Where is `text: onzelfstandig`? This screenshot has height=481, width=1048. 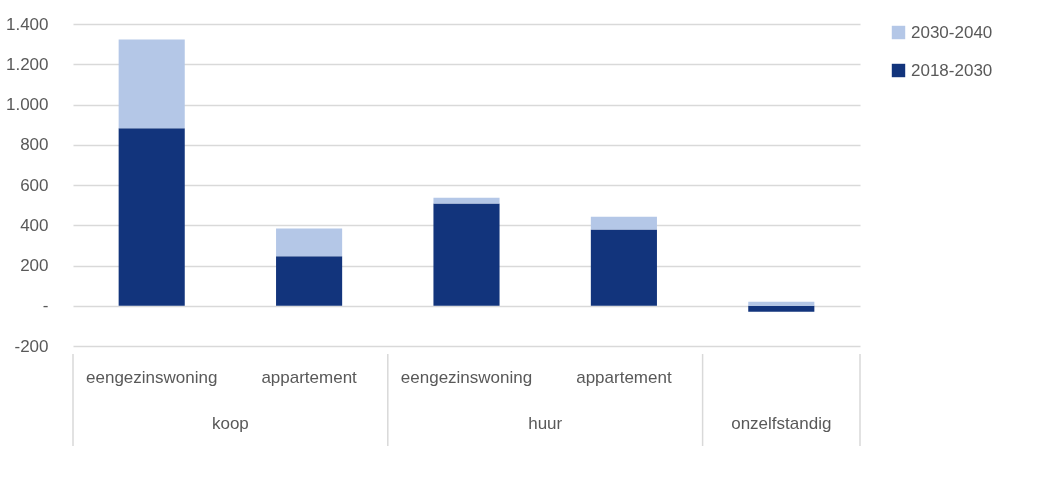
text: onzelfstandig is located at coordinates (781, 423).